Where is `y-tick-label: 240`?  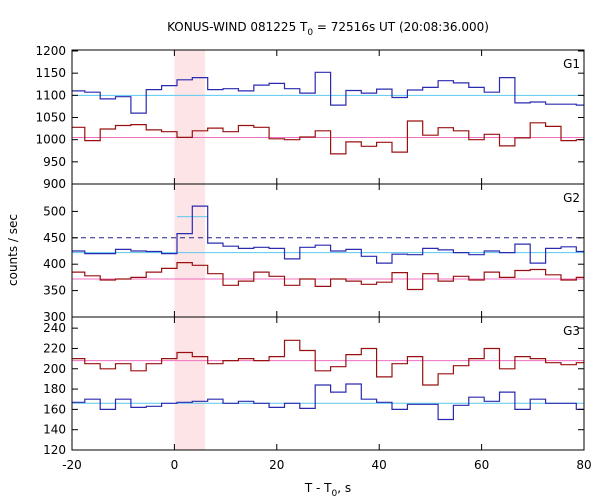
y-tick-label: 240 is located at coordinates (54, 328).